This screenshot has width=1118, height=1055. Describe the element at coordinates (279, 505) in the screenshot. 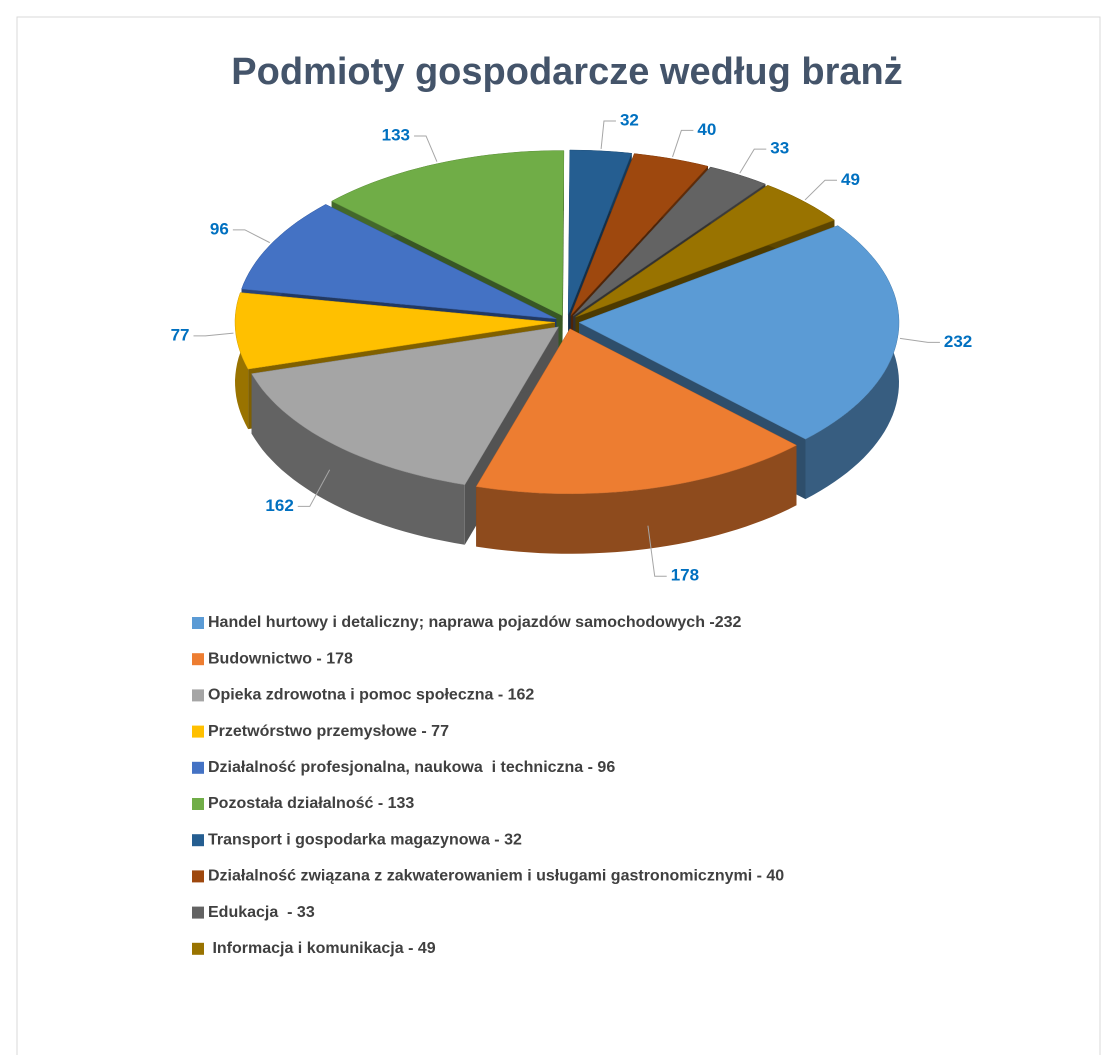

I see `data-label: 162` at that location.